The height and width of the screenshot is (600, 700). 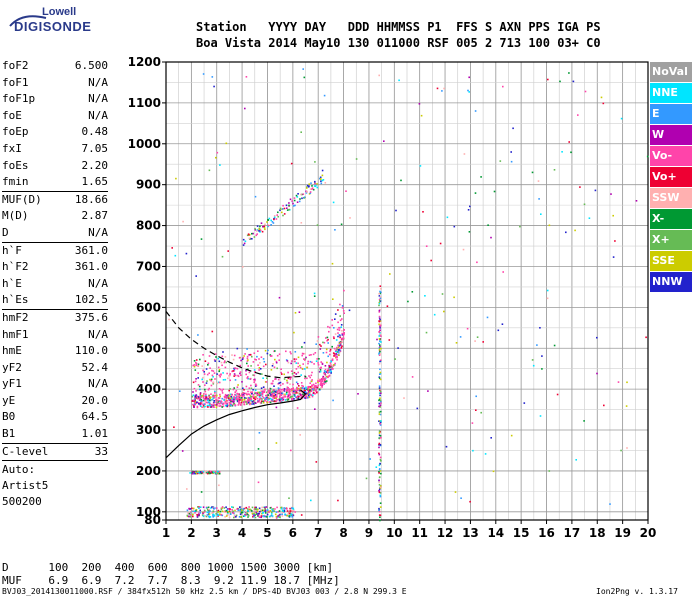 I want to click on param-value: 52.4, so click(x=95, y=367).